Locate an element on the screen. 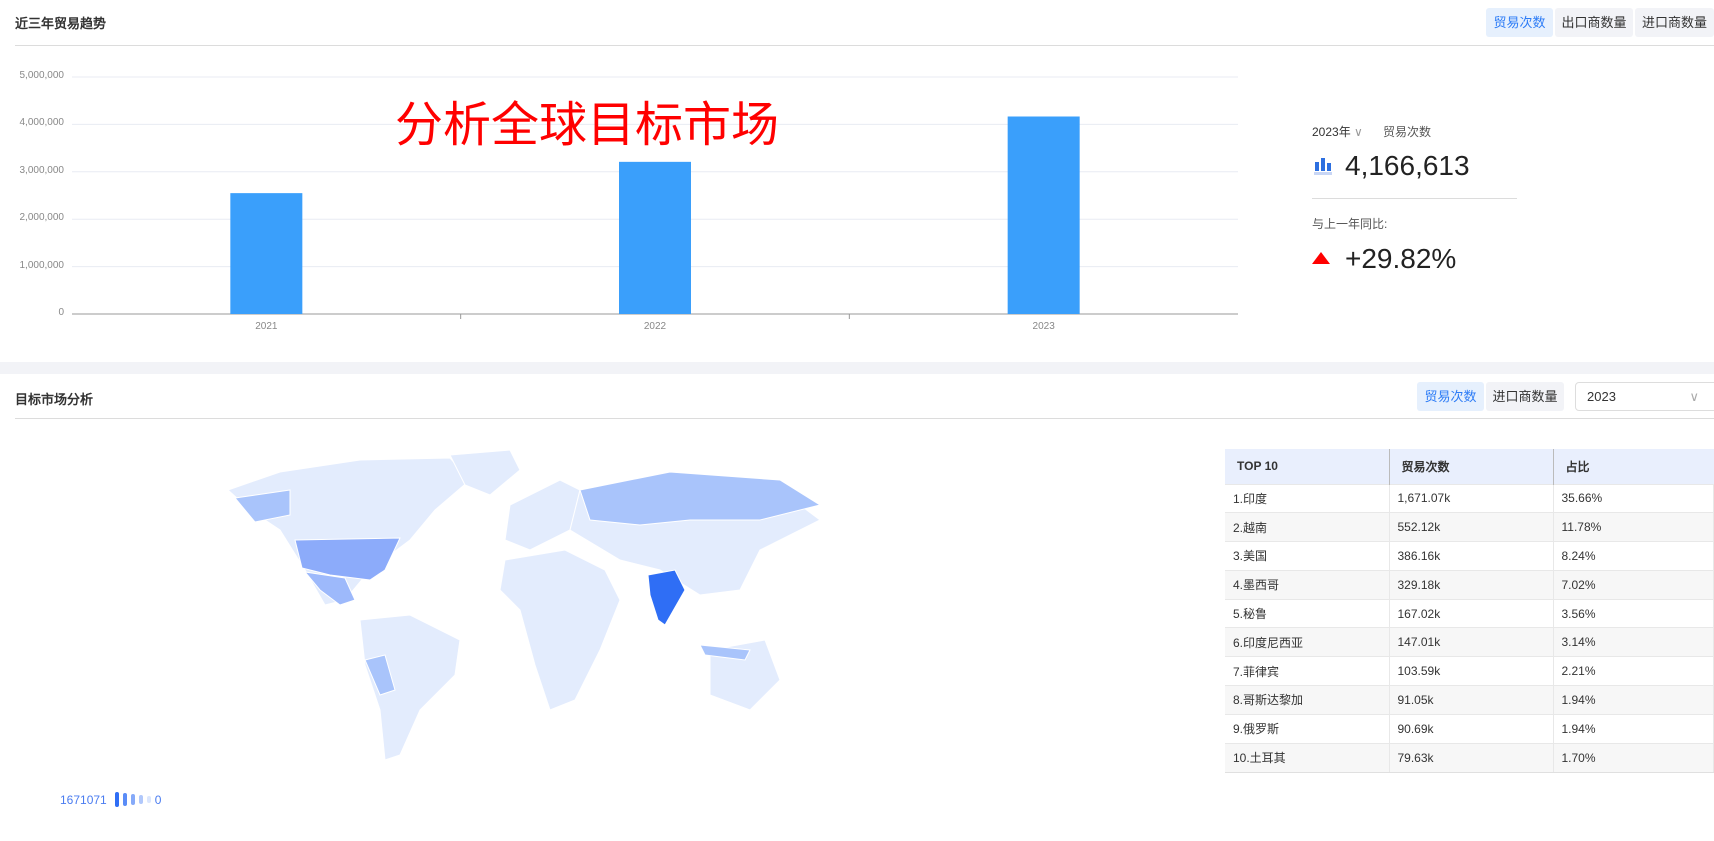  map-indonesia is located at coordinates (725, 652).